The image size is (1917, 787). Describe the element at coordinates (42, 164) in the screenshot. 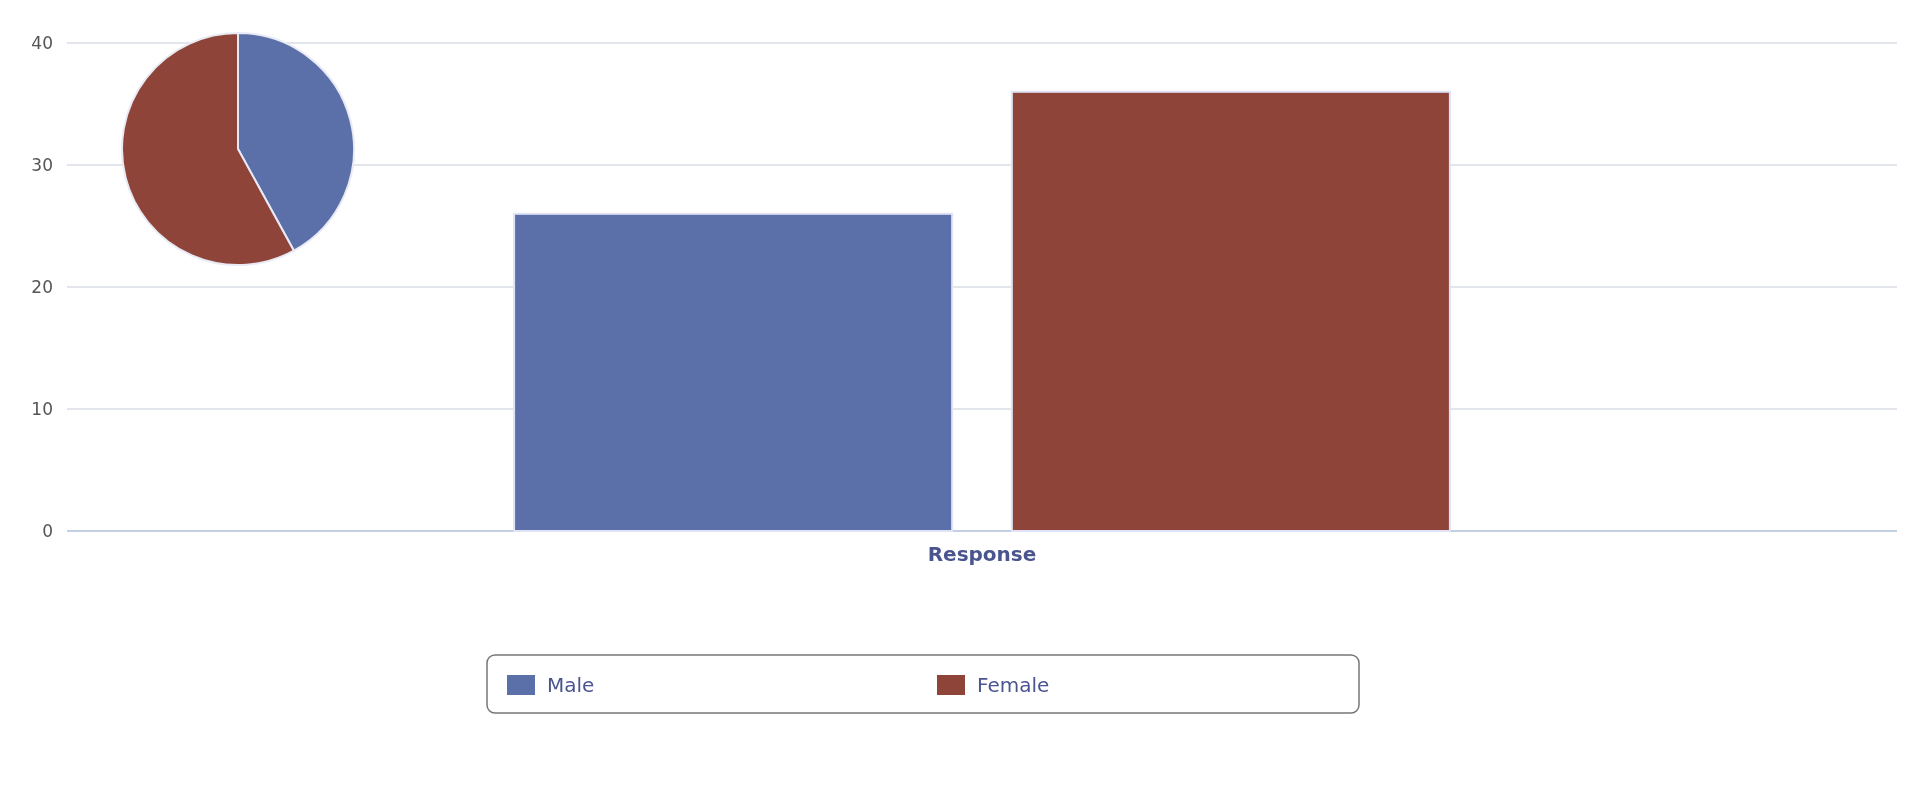

I see `y-tick-label: 30` at that location.